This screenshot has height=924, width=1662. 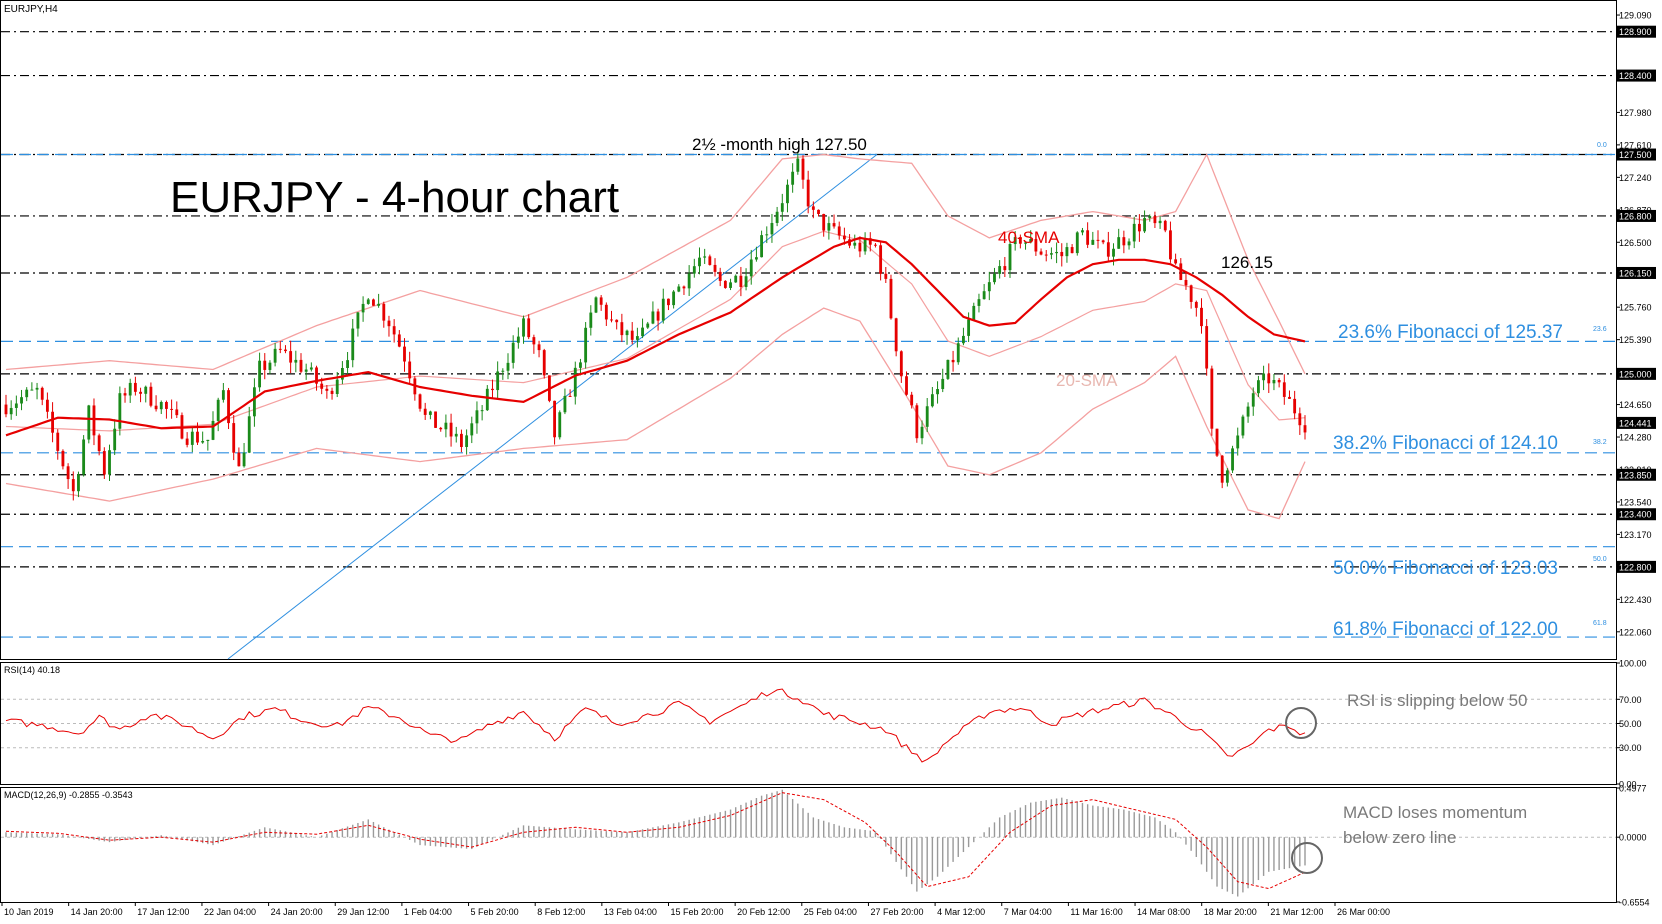 I want to click on price-tick-label: 124.280, so click(x=1635, y=438).